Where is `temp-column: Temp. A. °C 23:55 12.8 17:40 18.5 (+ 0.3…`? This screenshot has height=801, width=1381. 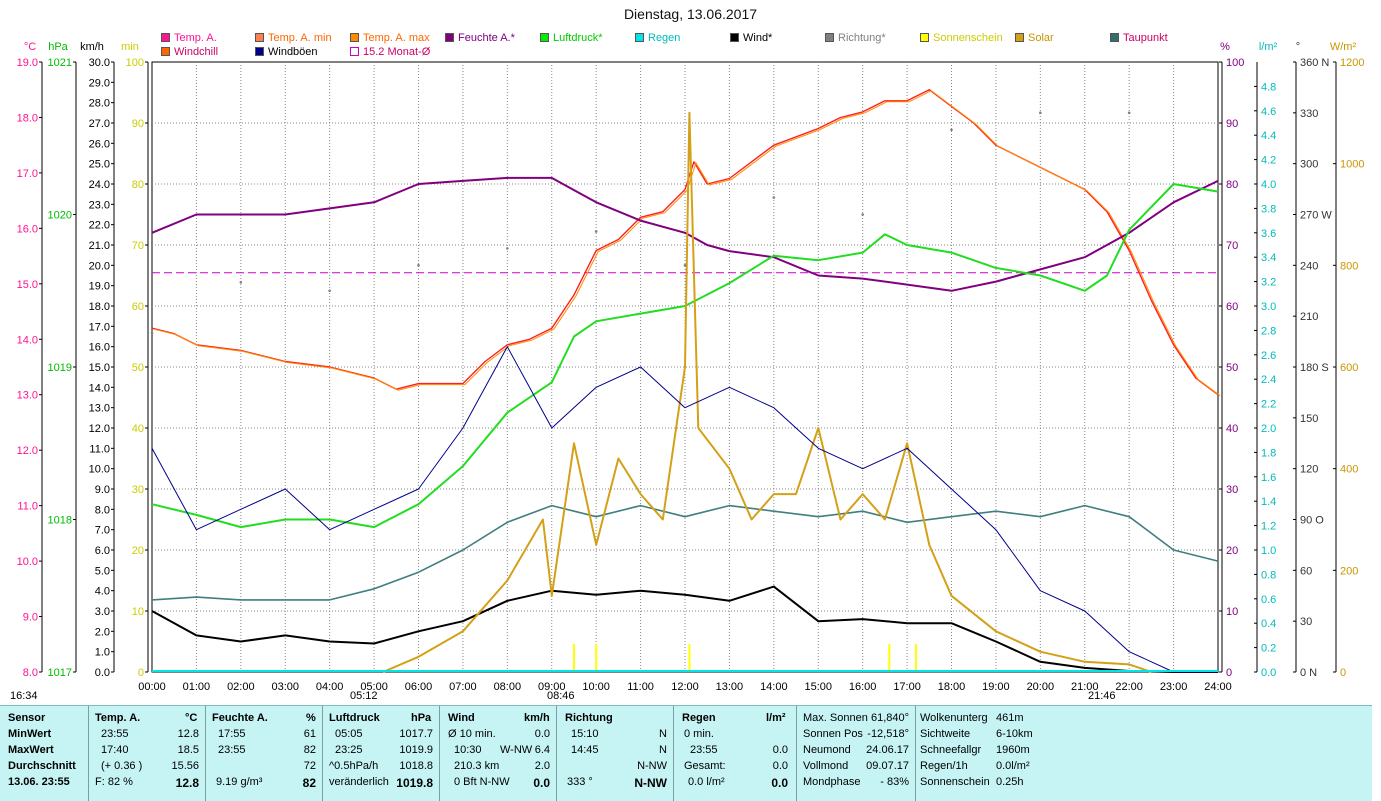 temp-column: Temp. A. °C 23:55 12.8 17:40 18.5 (+ 0.3… is located at coordinates (147, 753).